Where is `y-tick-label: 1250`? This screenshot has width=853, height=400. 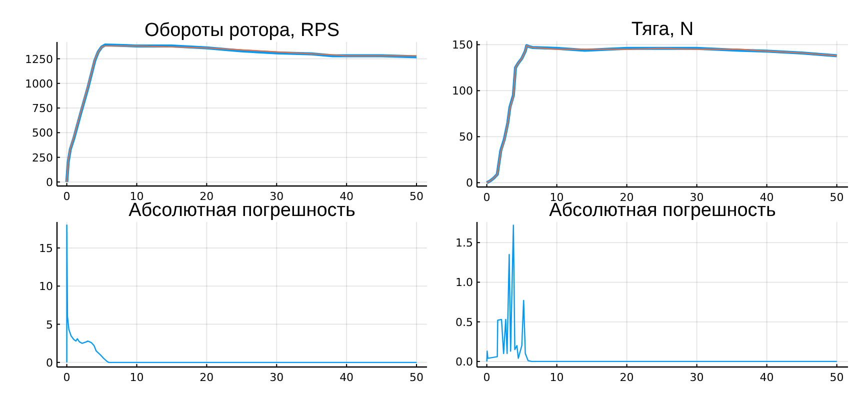 y-tick-label: 1250 is located at coordinates (39, 59).